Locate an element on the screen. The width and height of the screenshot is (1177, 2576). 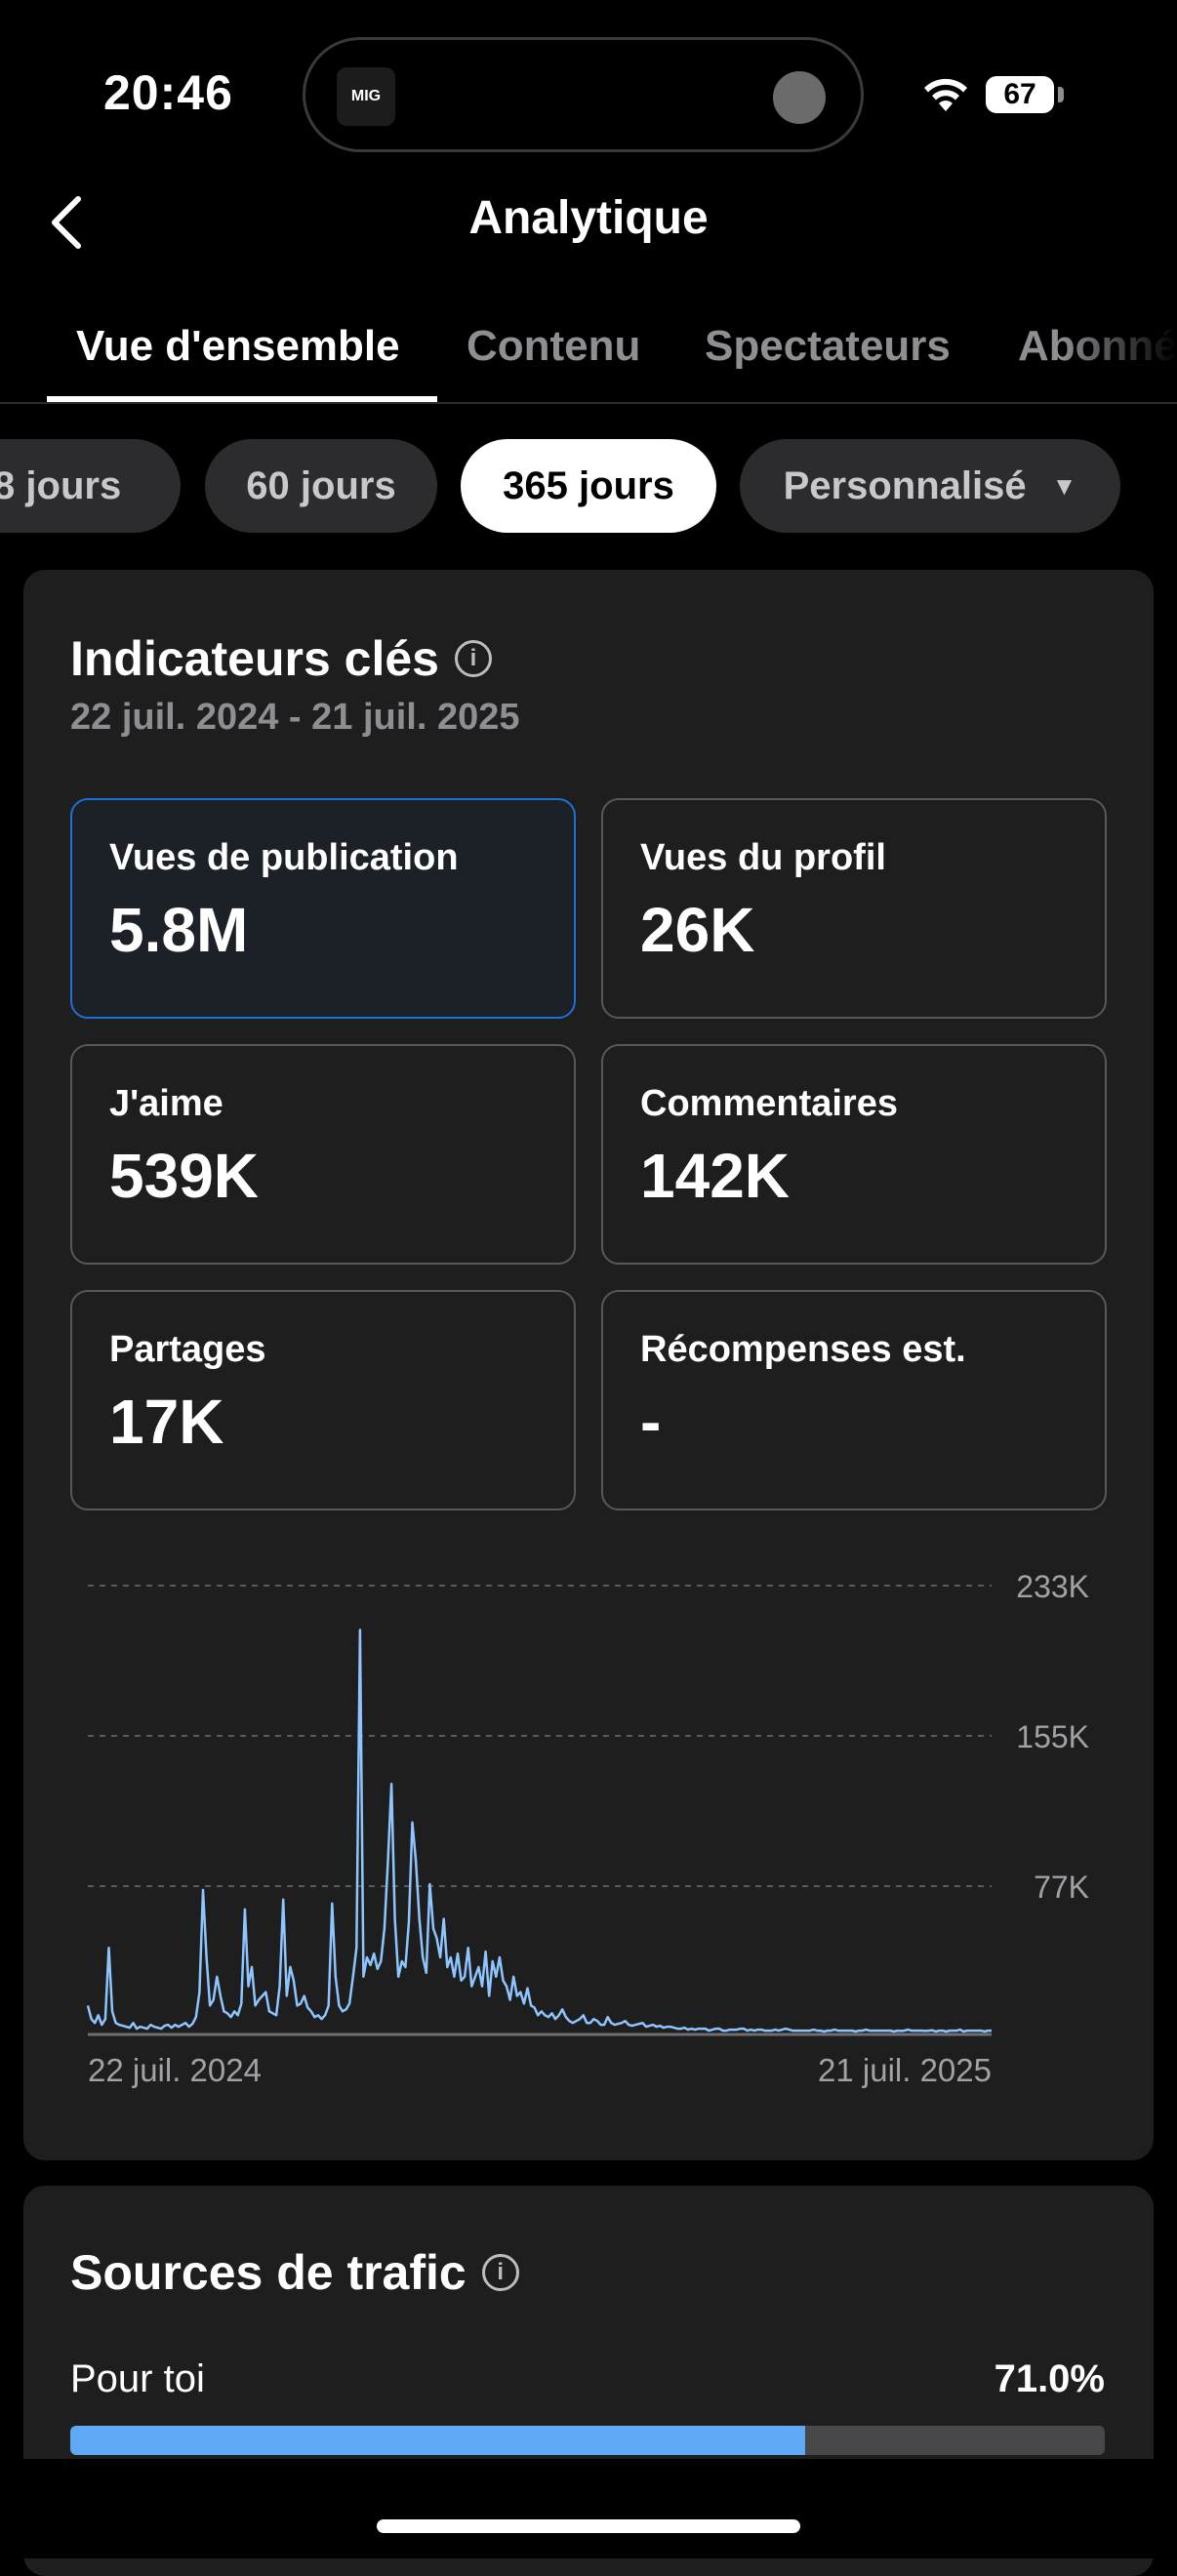
audio-indicator-icon is located at coordinates (799, 97).